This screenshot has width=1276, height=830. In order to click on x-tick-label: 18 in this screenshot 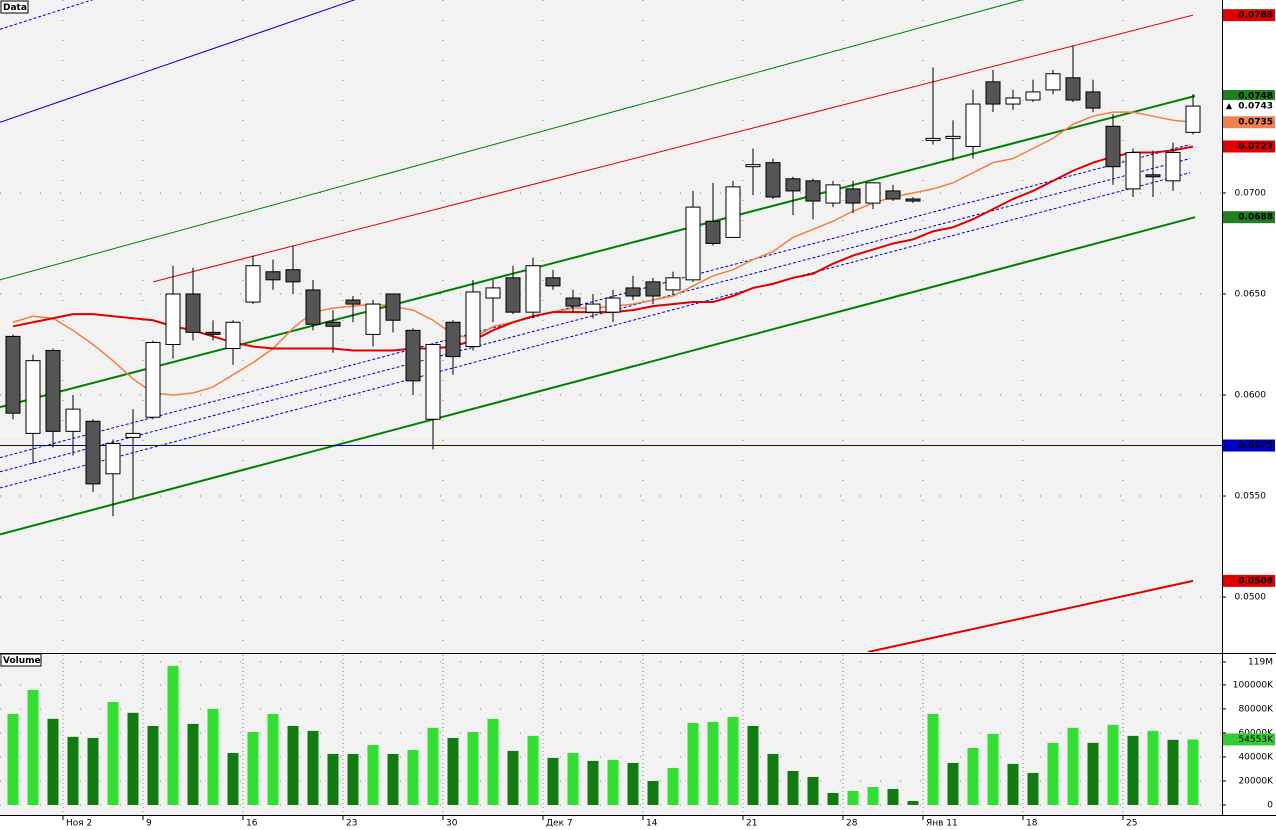, I will do `click(1032, 824)`.